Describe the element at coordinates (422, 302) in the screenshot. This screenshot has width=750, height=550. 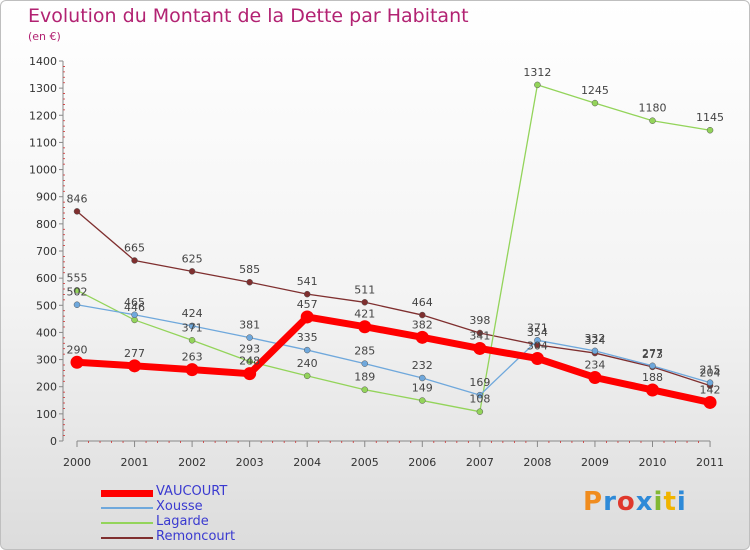
I see `data-label: 464` at that location.